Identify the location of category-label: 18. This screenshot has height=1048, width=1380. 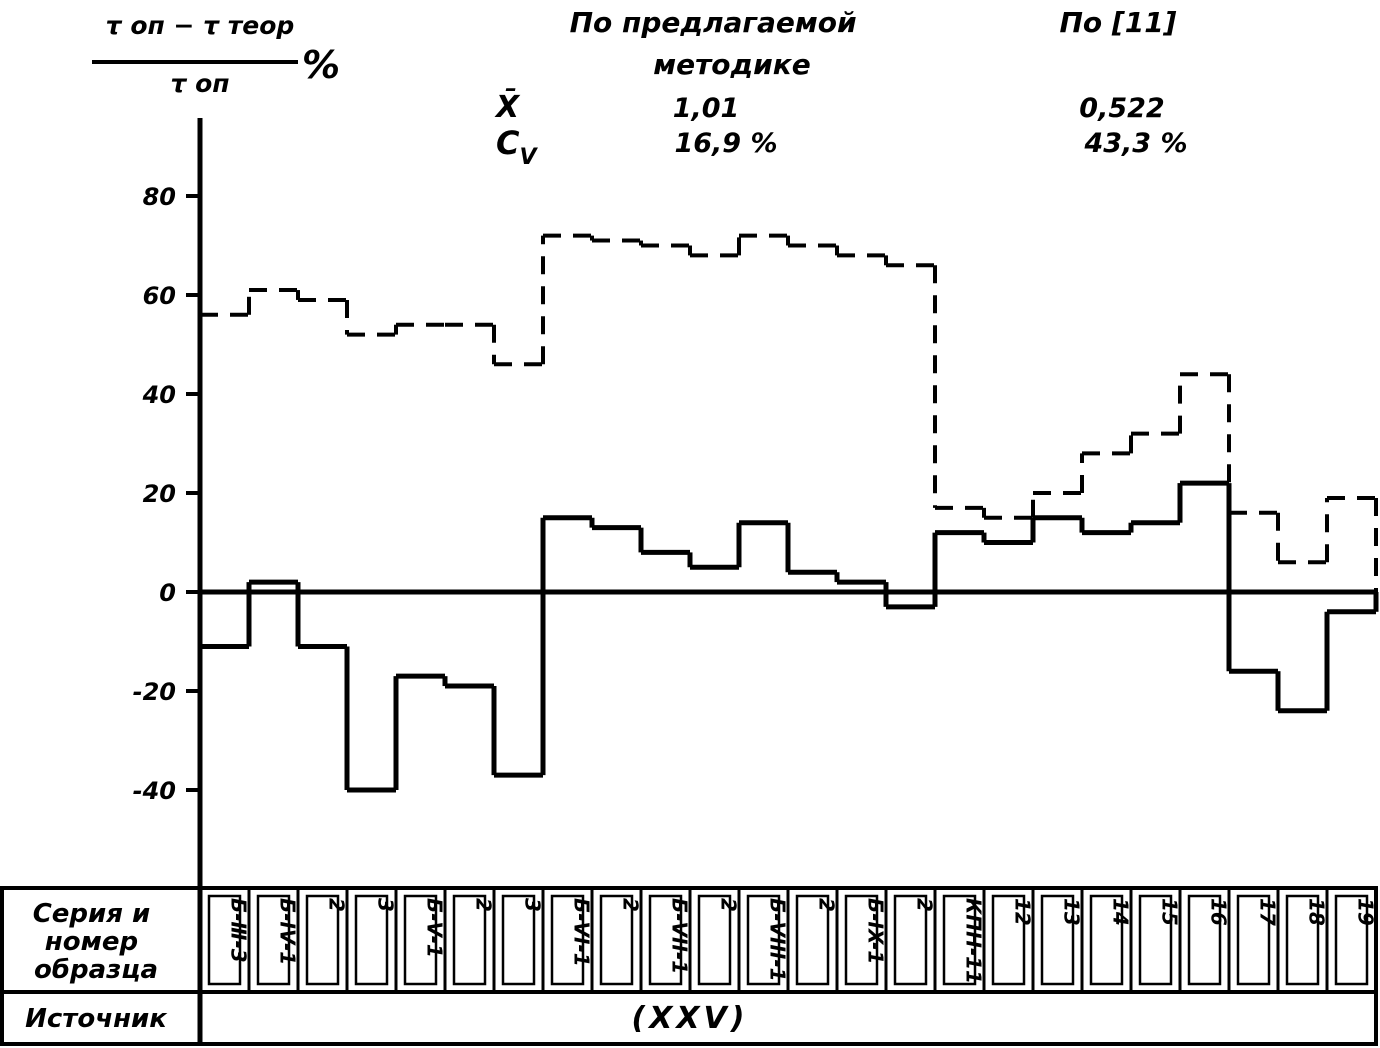
(1317, 912).